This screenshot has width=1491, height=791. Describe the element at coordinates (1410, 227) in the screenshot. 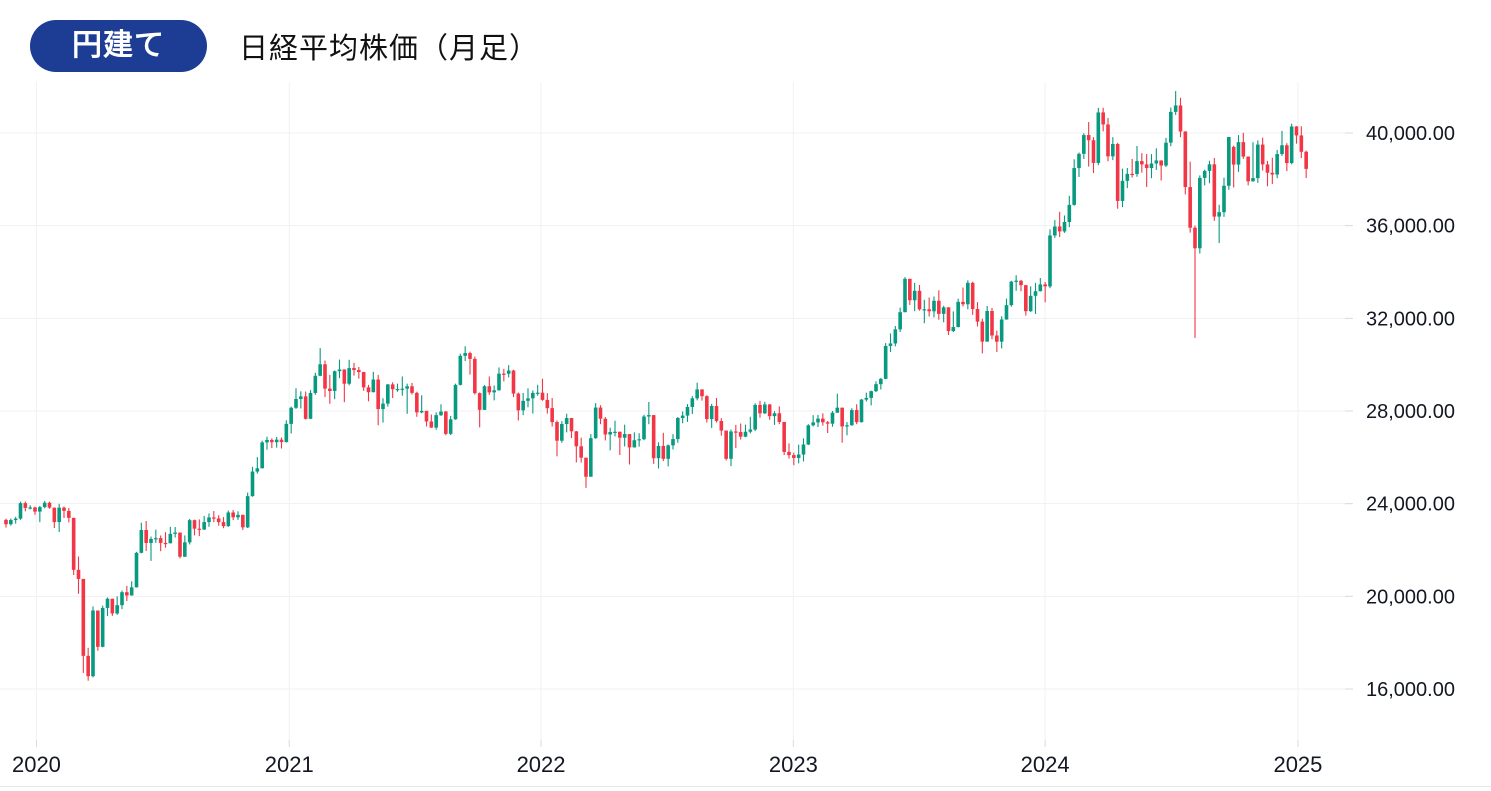

I see `y-axis-label: 36,000.00` at that location.